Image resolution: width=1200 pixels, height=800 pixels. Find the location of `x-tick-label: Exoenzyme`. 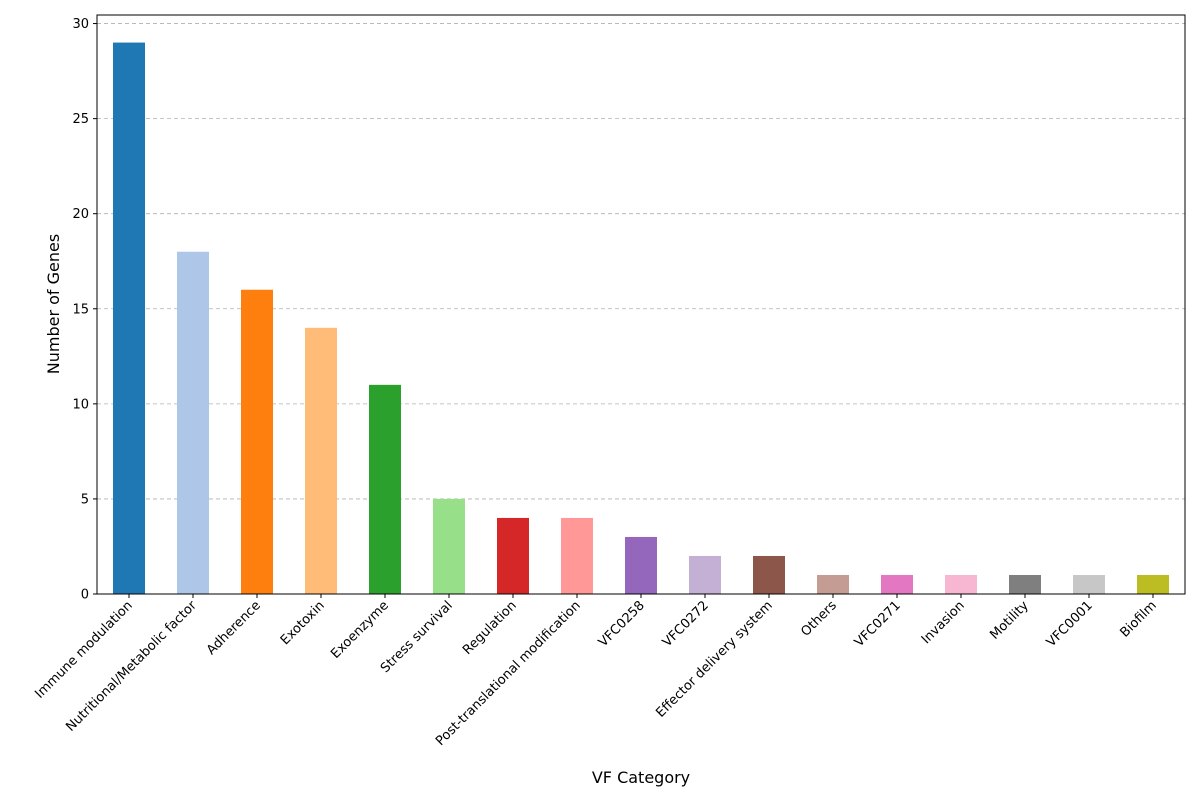

x-tick-label: Exoenzyme is located at coordinates (360, 630).